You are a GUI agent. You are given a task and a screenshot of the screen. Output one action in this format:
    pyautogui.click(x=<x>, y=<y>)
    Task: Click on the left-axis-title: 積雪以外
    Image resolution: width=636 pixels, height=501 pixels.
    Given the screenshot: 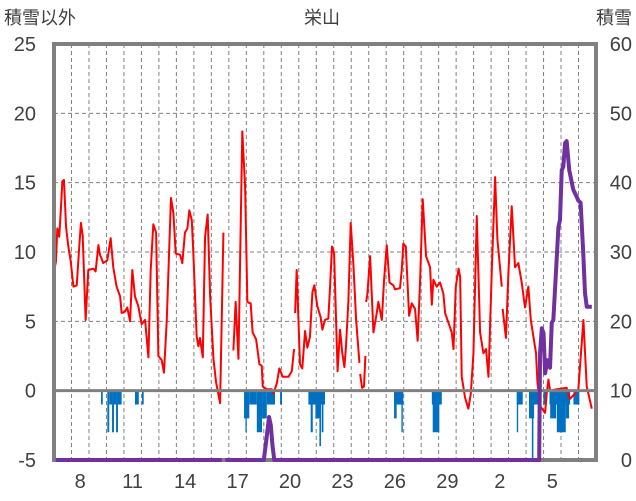 What is the action you would take?
    pyautogui.click(x=40, y=18)
    